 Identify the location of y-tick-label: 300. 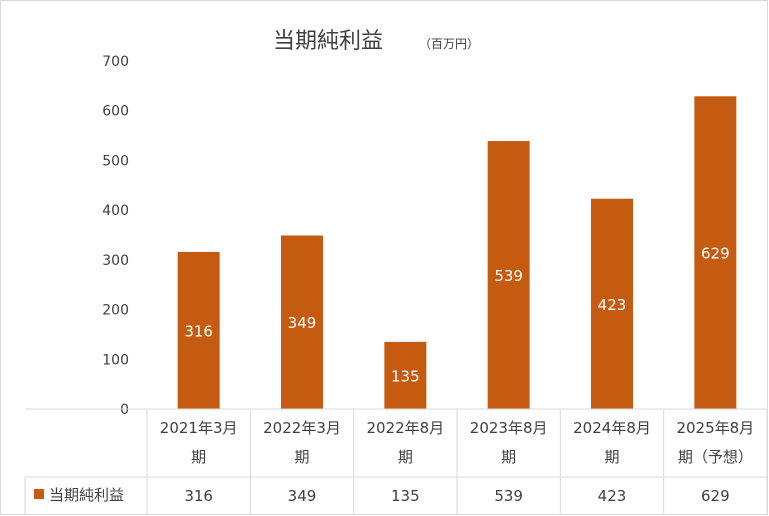
(115, 261).